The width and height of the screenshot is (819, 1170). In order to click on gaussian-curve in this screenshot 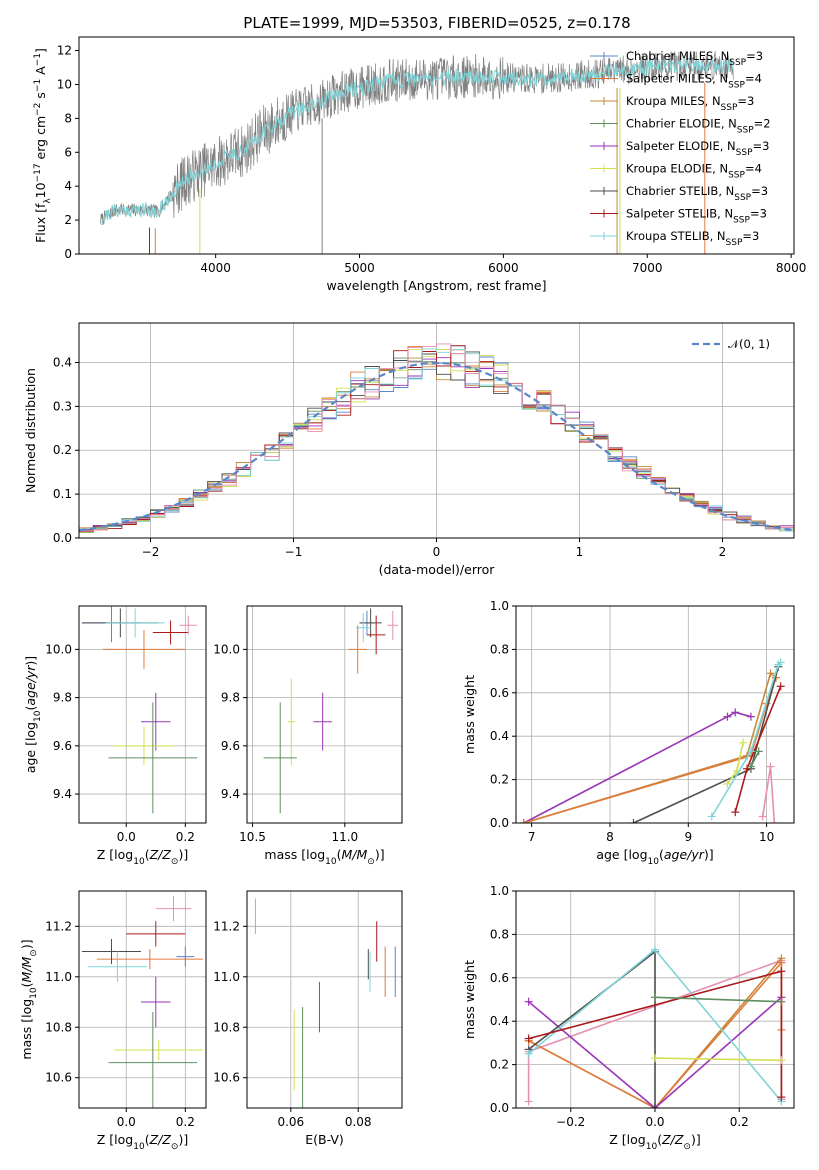, I will do `click(436, 446)`.